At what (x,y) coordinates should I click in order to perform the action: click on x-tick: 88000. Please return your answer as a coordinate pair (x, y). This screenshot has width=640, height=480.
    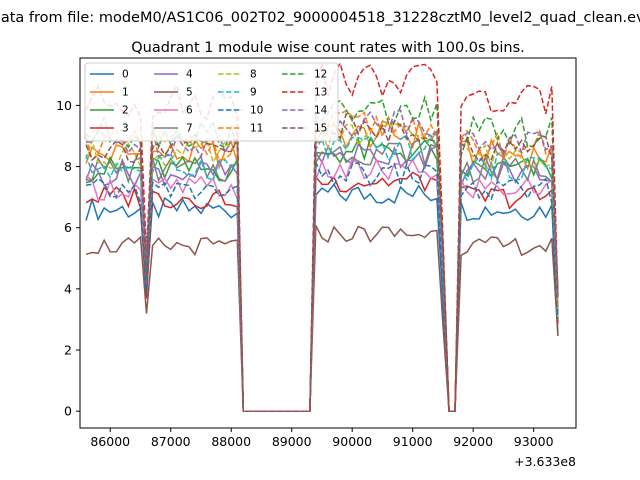
    Looking at the image, I should click on (231, 438).